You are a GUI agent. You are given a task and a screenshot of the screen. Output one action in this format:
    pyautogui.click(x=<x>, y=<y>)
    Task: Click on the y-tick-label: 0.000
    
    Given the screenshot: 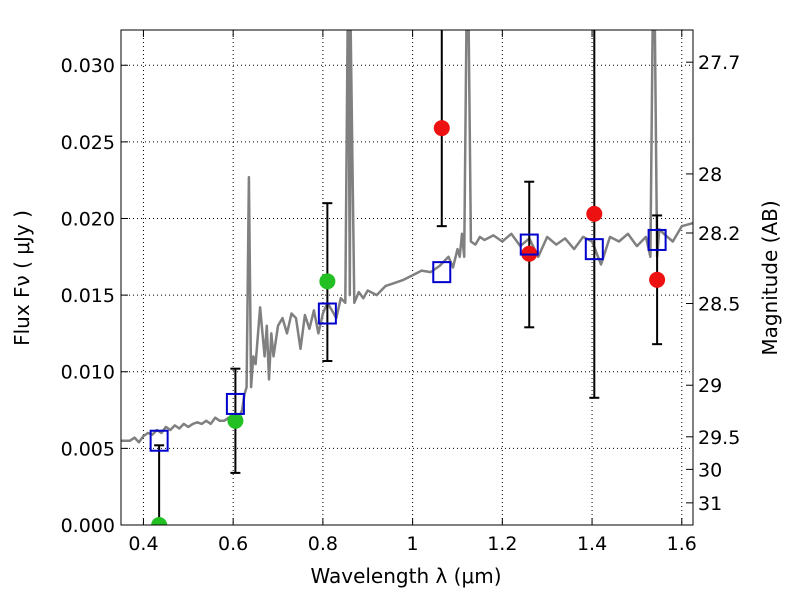 What is the action you would take?
    pyautogui.click(x=88, y=526)
    